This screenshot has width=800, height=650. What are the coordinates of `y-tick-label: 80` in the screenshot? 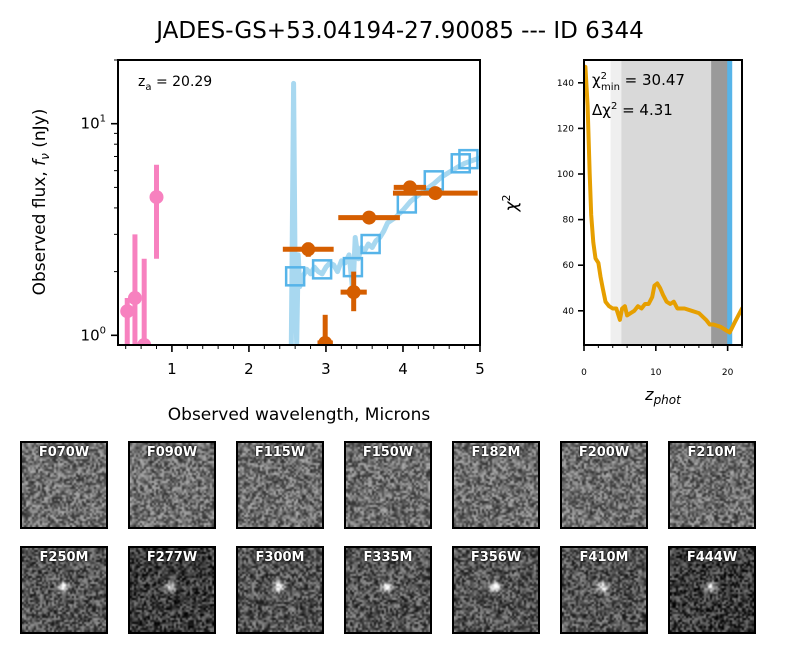 It's located at (569, 221).